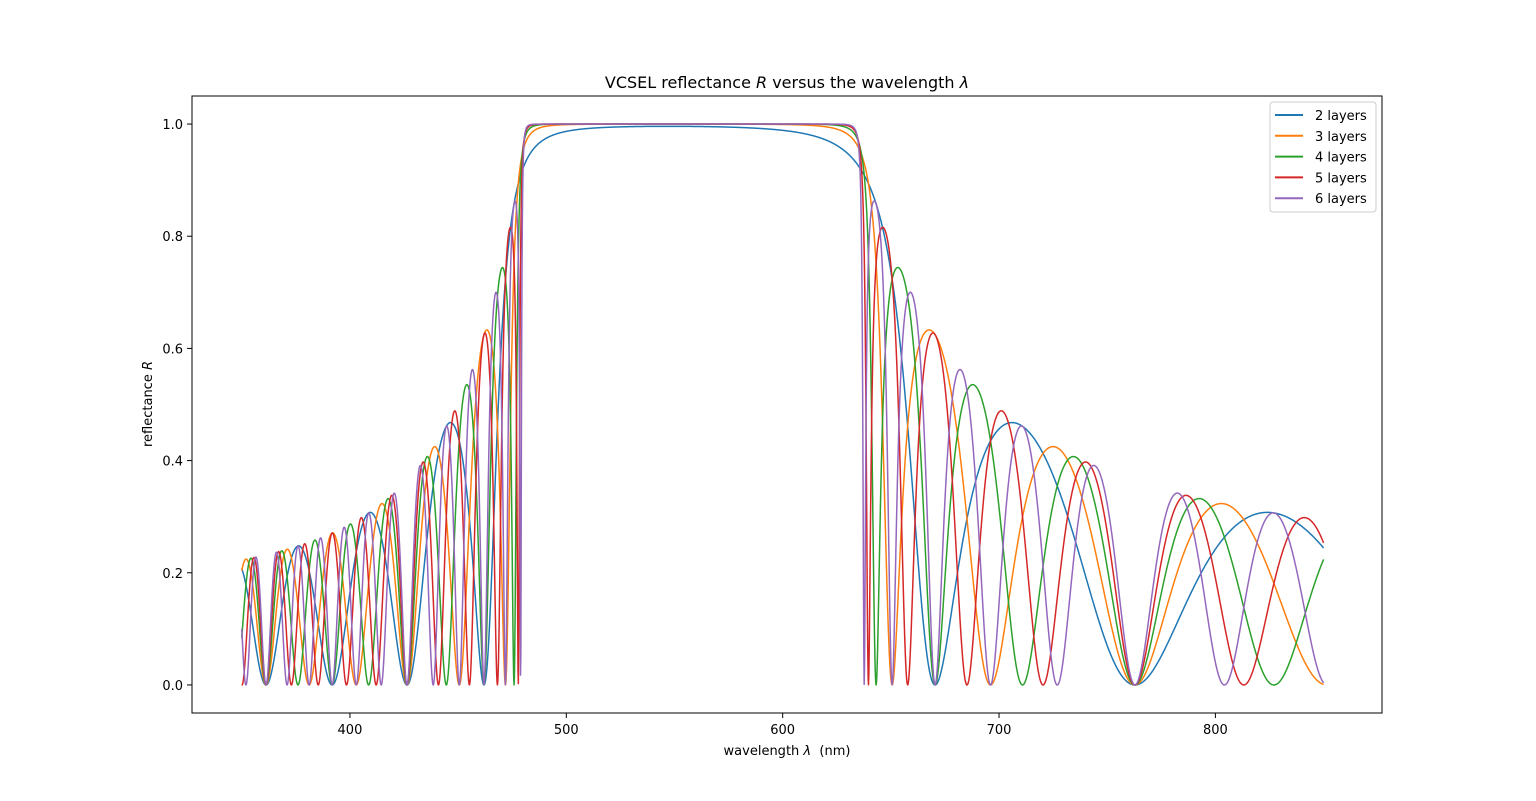 The image size is (1536, 801). What do you see at coordinates (172, 462) in the screenshot?
I see `y-tick-label: 0.4` at bounding box center [172, 462].